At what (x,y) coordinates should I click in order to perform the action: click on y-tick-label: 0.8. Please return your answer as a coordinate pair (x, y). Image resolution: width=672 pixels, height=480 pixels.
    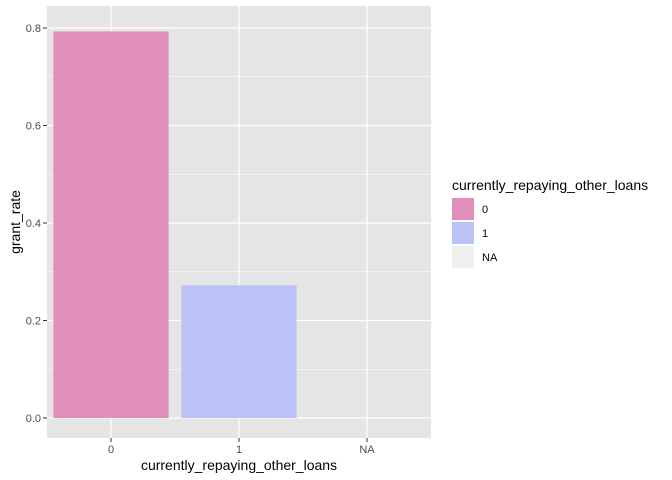
    Looking at the image, I should click on (33, 29).